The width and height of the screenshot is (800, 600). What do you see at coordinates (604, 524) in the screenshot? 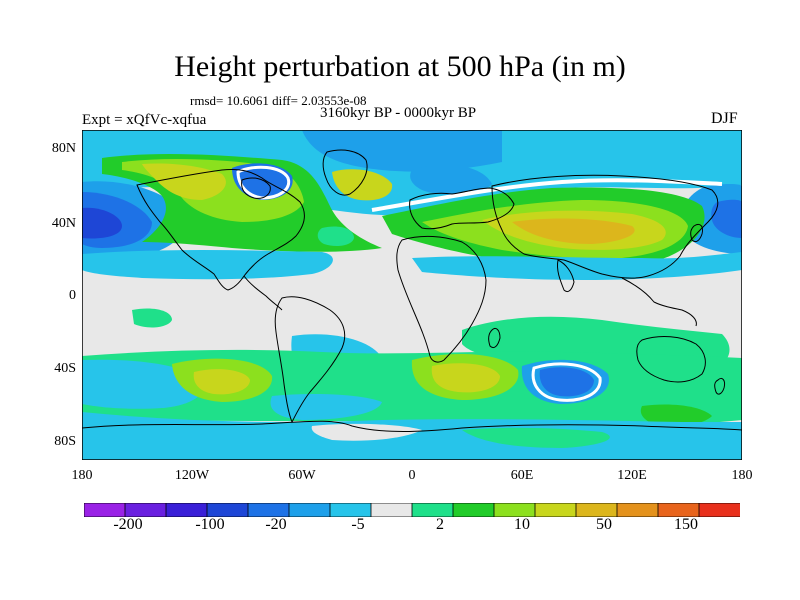
I see `colorbar-label: 50` at bounding box center [604, 524].